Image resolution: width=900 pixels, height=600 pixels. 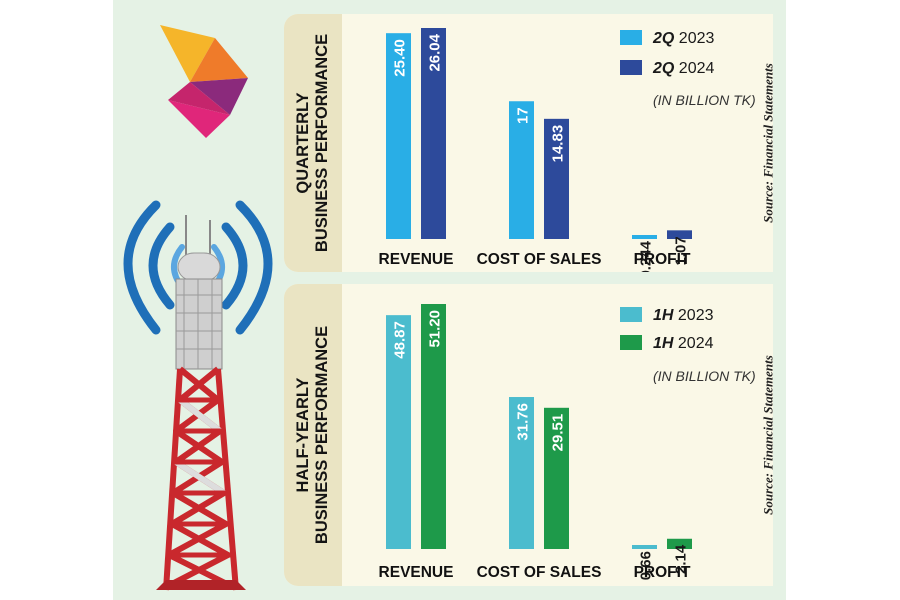 I want to click on bar-value-label: 17, so click(x=523, y=115).